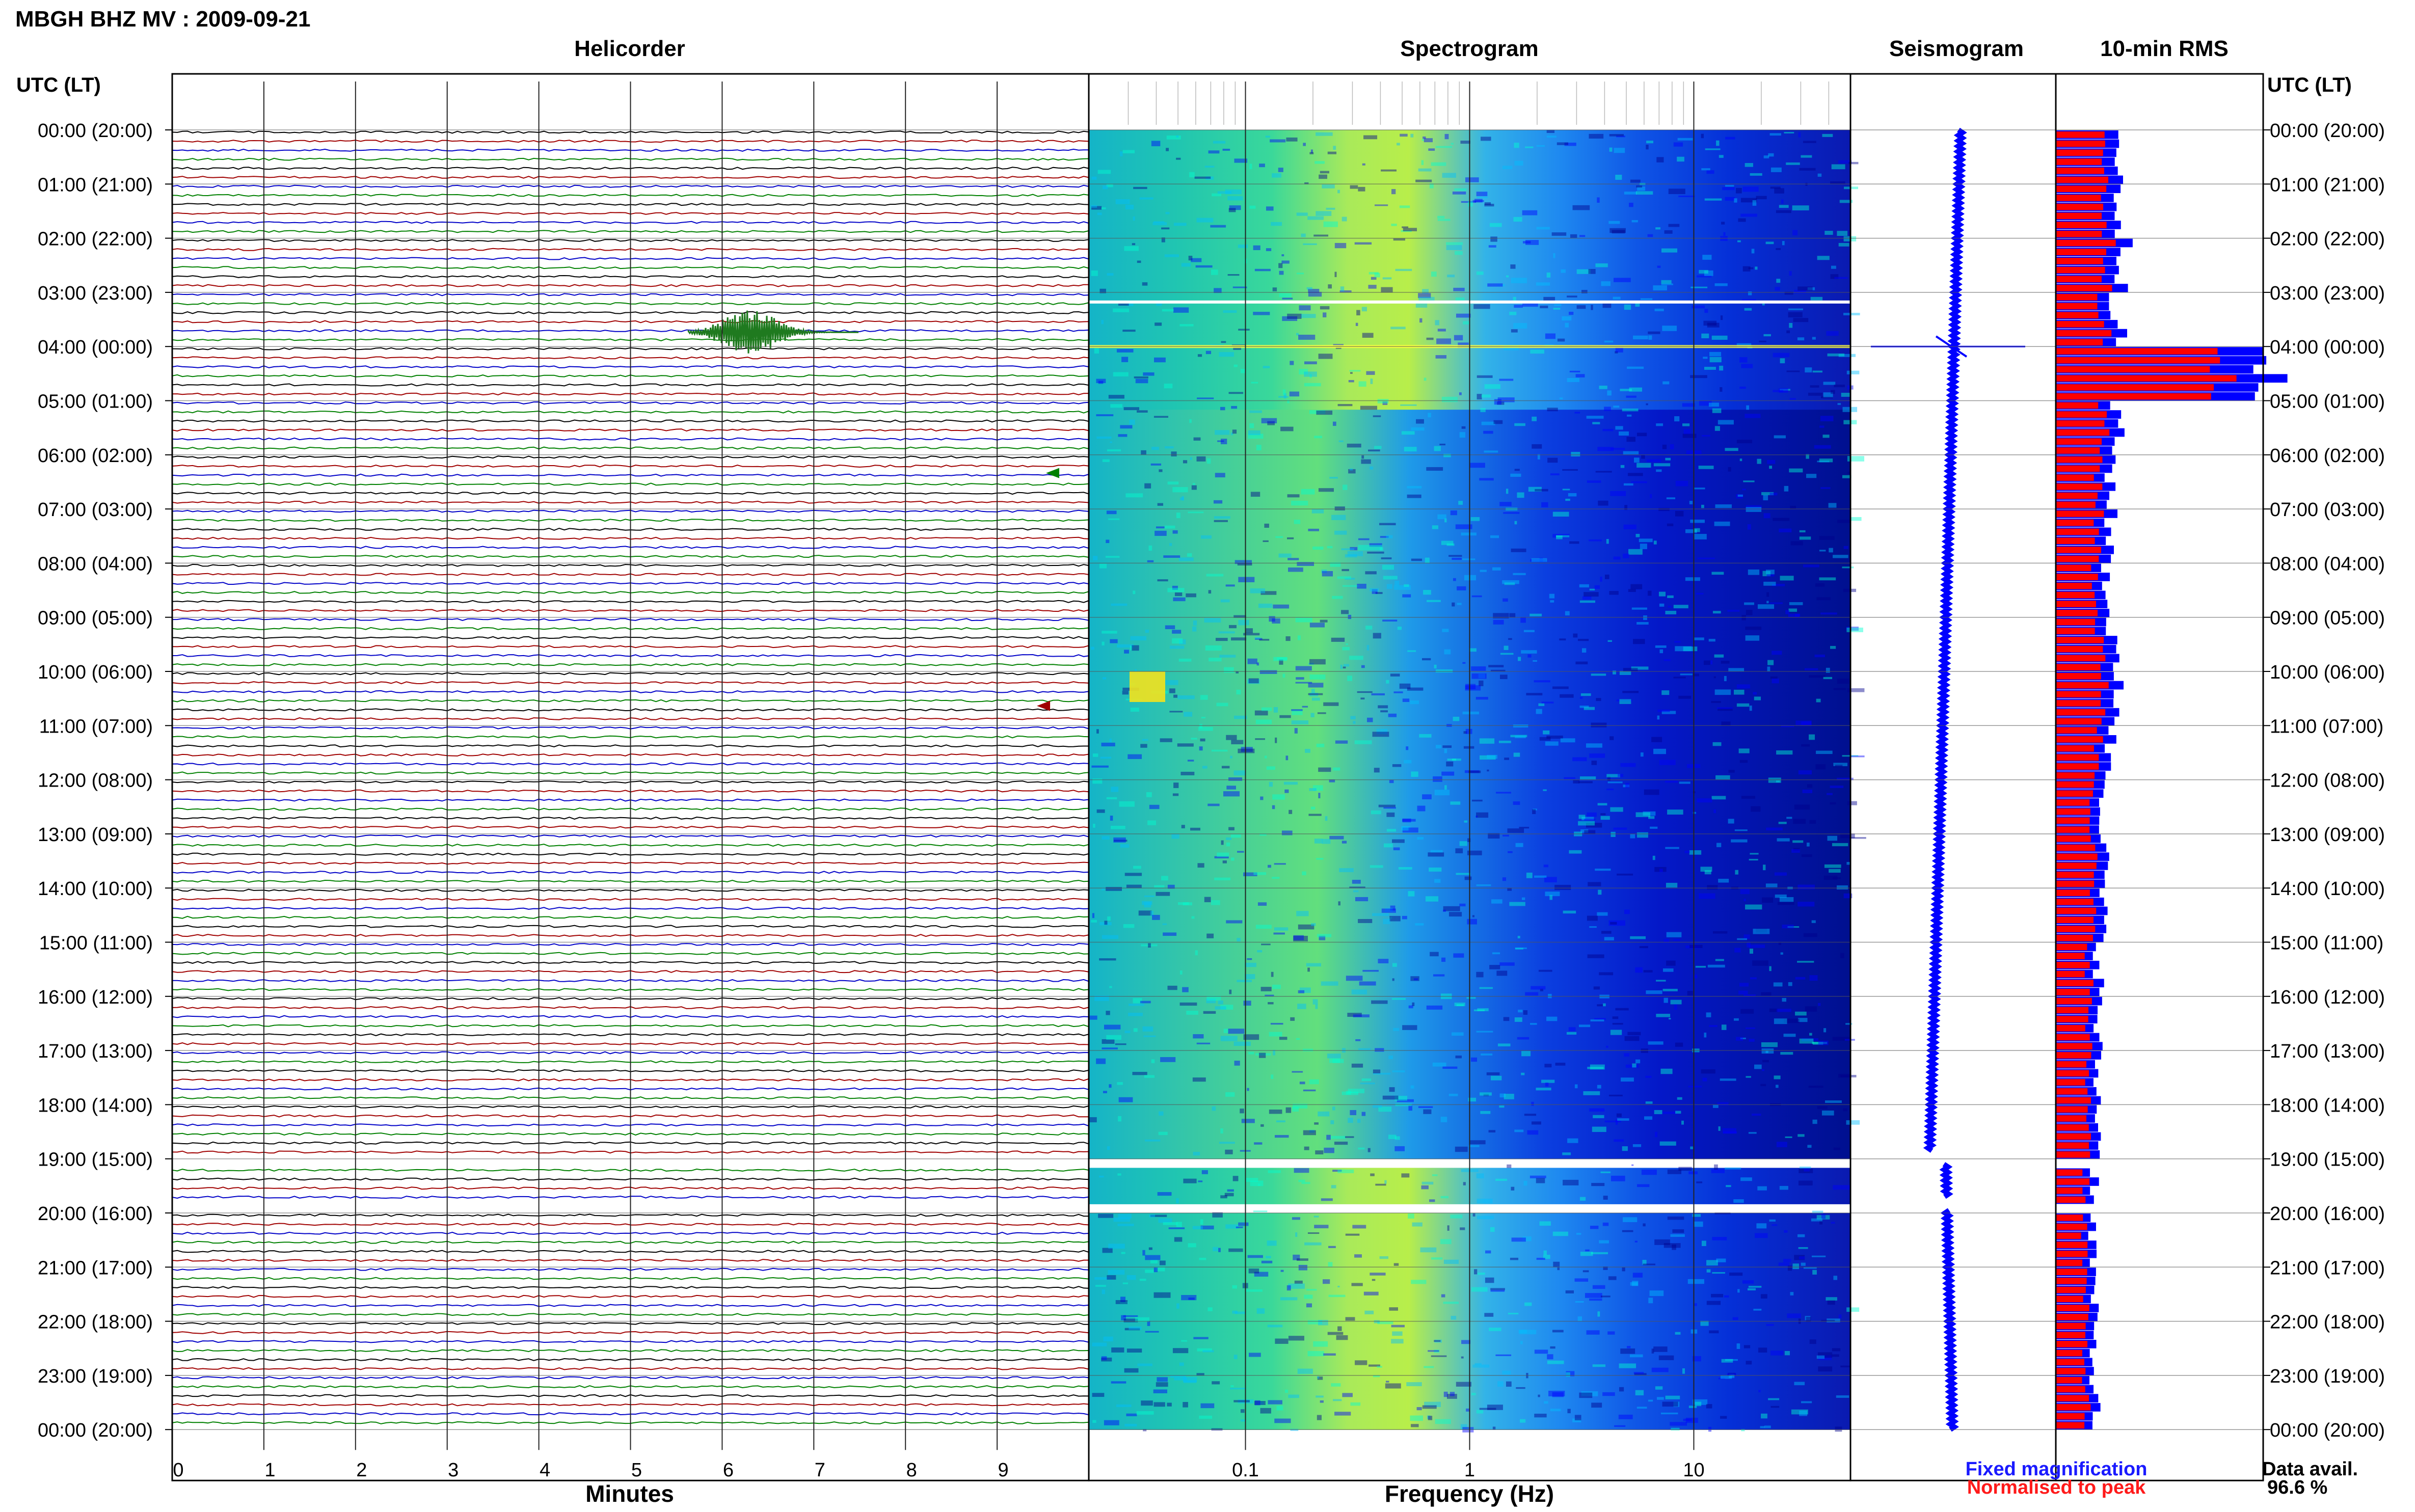 This screenshot has height=1512, width=2415. Describe the element at coordinates (2310, 1470) in the screenshot. I see `data-availability-label: Data avail.` at that location.